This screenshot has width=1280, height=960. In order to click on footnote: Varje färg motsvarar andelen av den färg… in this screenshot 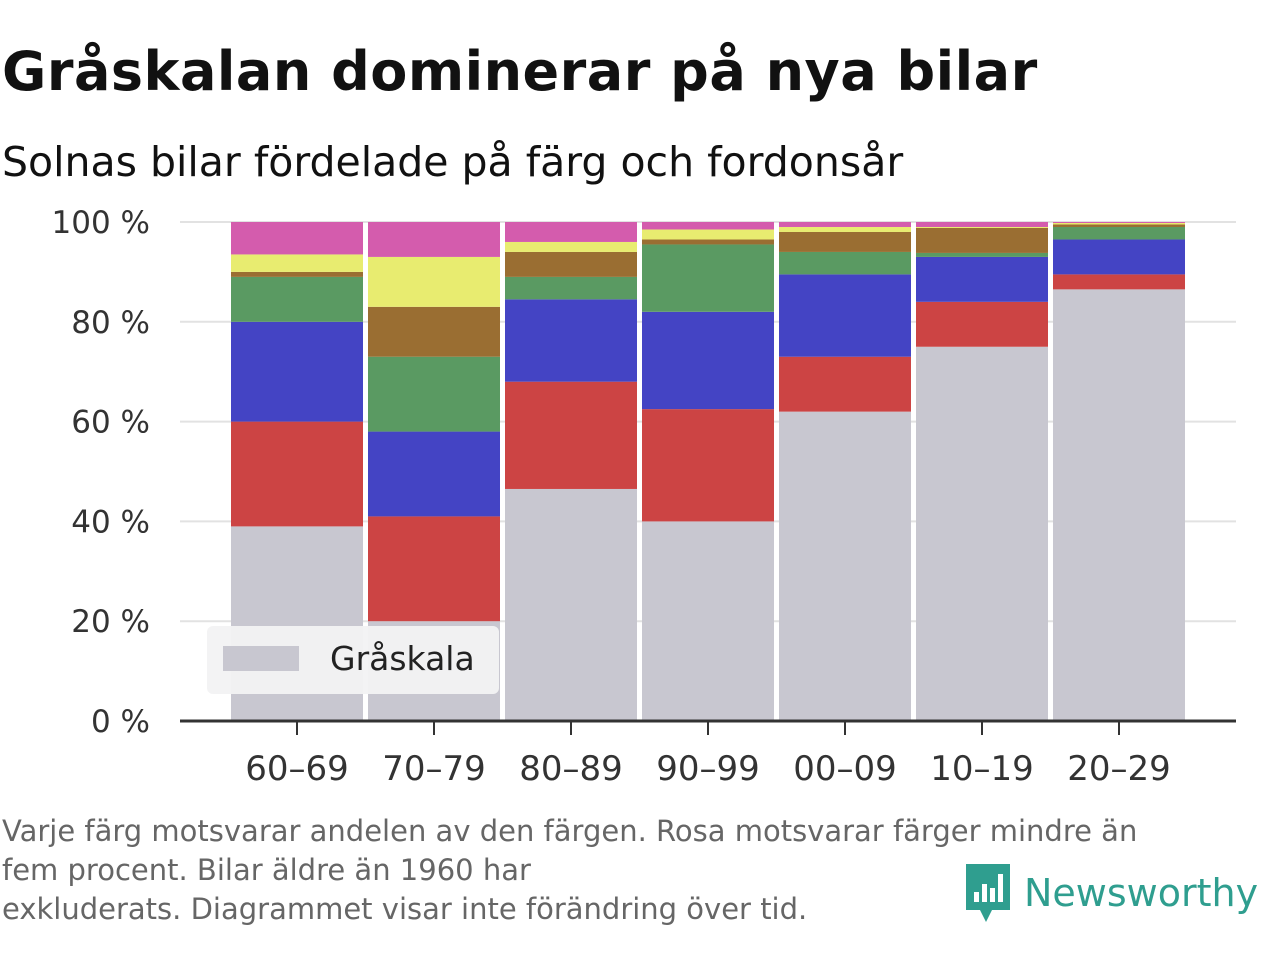, I will do `click(627, 870)`.